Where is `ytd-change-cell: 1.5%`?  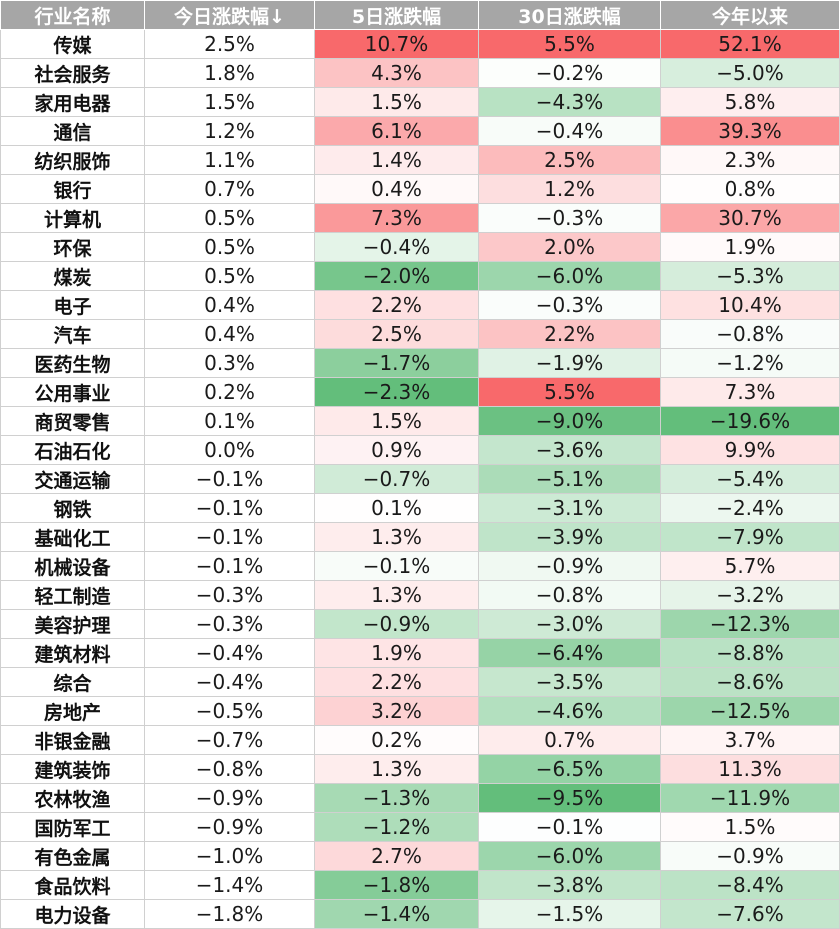 ytd-change-cell: 1.5% is located at coordinates (750, 827).